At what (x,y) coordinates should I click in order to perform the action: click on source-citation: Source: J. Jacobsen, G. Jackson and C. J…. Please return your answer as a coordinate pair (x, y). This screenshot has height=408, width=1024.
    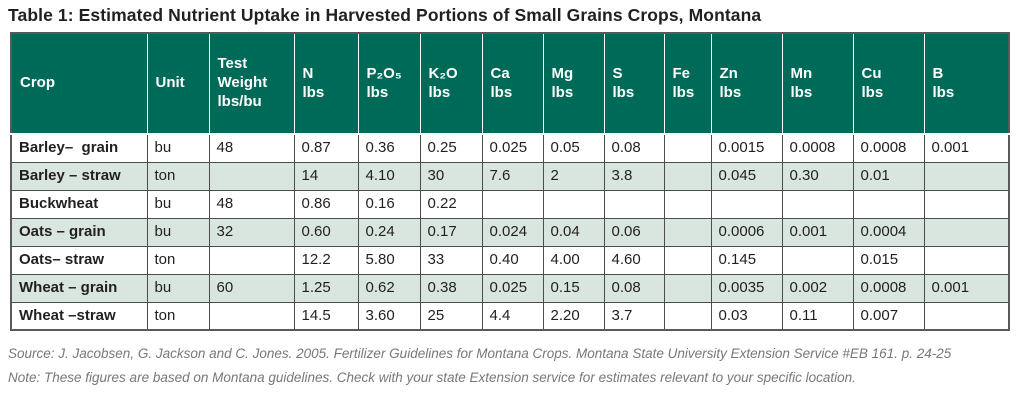
    Looking at the image, I should click on (480, 353).